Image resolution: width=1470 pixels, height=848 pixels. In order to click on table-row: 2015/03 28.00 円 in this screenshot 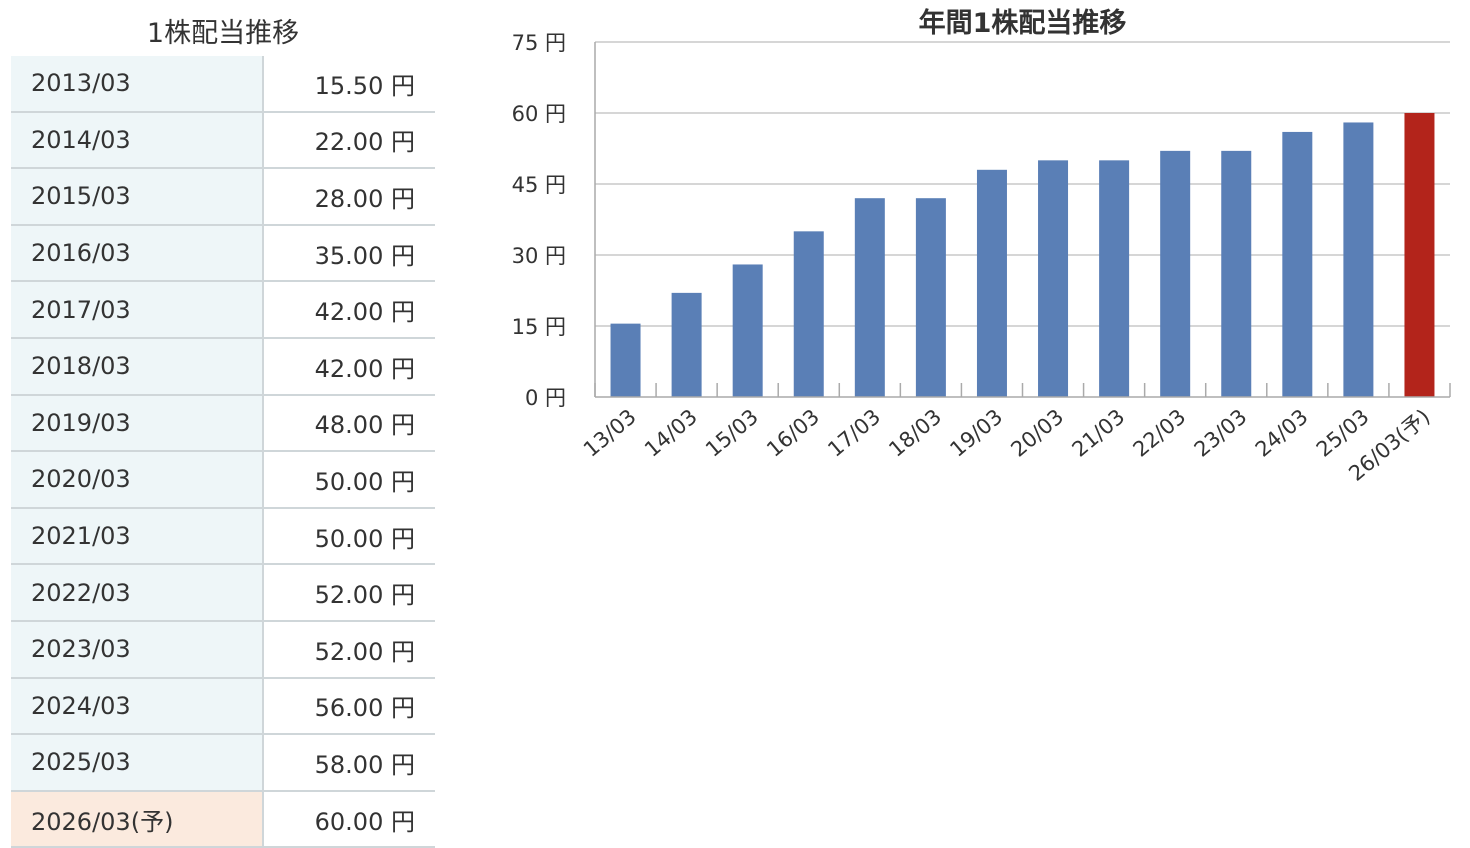, I will do `click(223, 197)`.